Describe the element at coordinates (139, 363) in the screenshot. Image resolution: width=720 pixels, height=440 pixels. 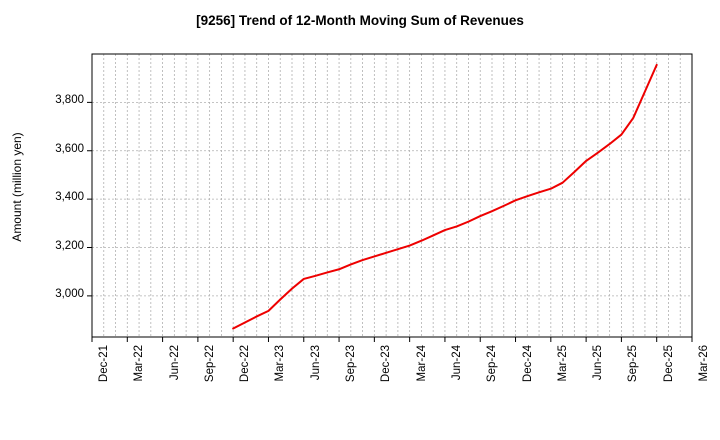
I see `x-tick-label: Mar-22` at that location.